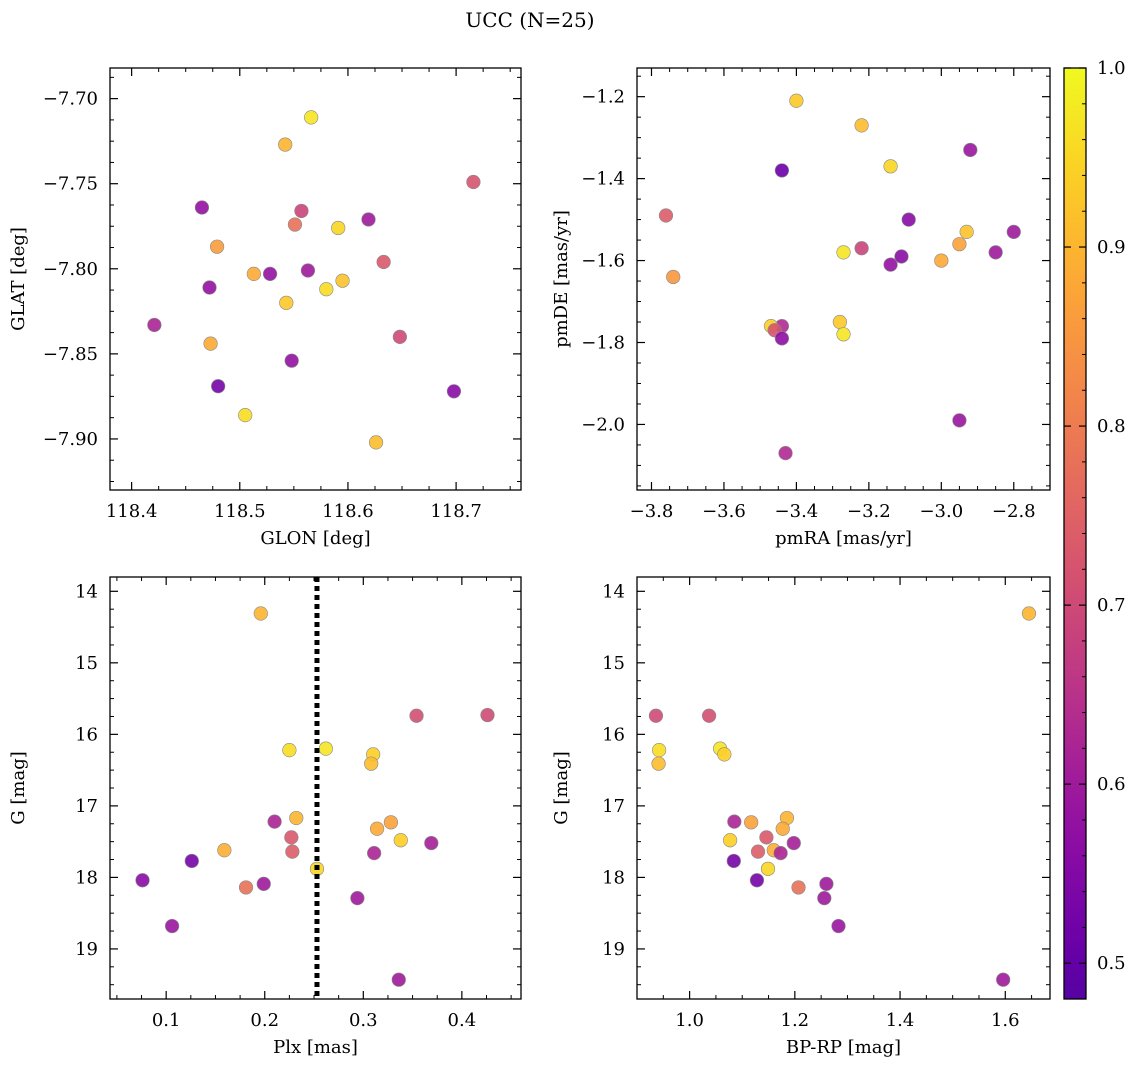 Image resolution: width=1136 pixels, height=1067 pixels. I want to click on x-tick-label: 1.6, so click(1005, 1020).